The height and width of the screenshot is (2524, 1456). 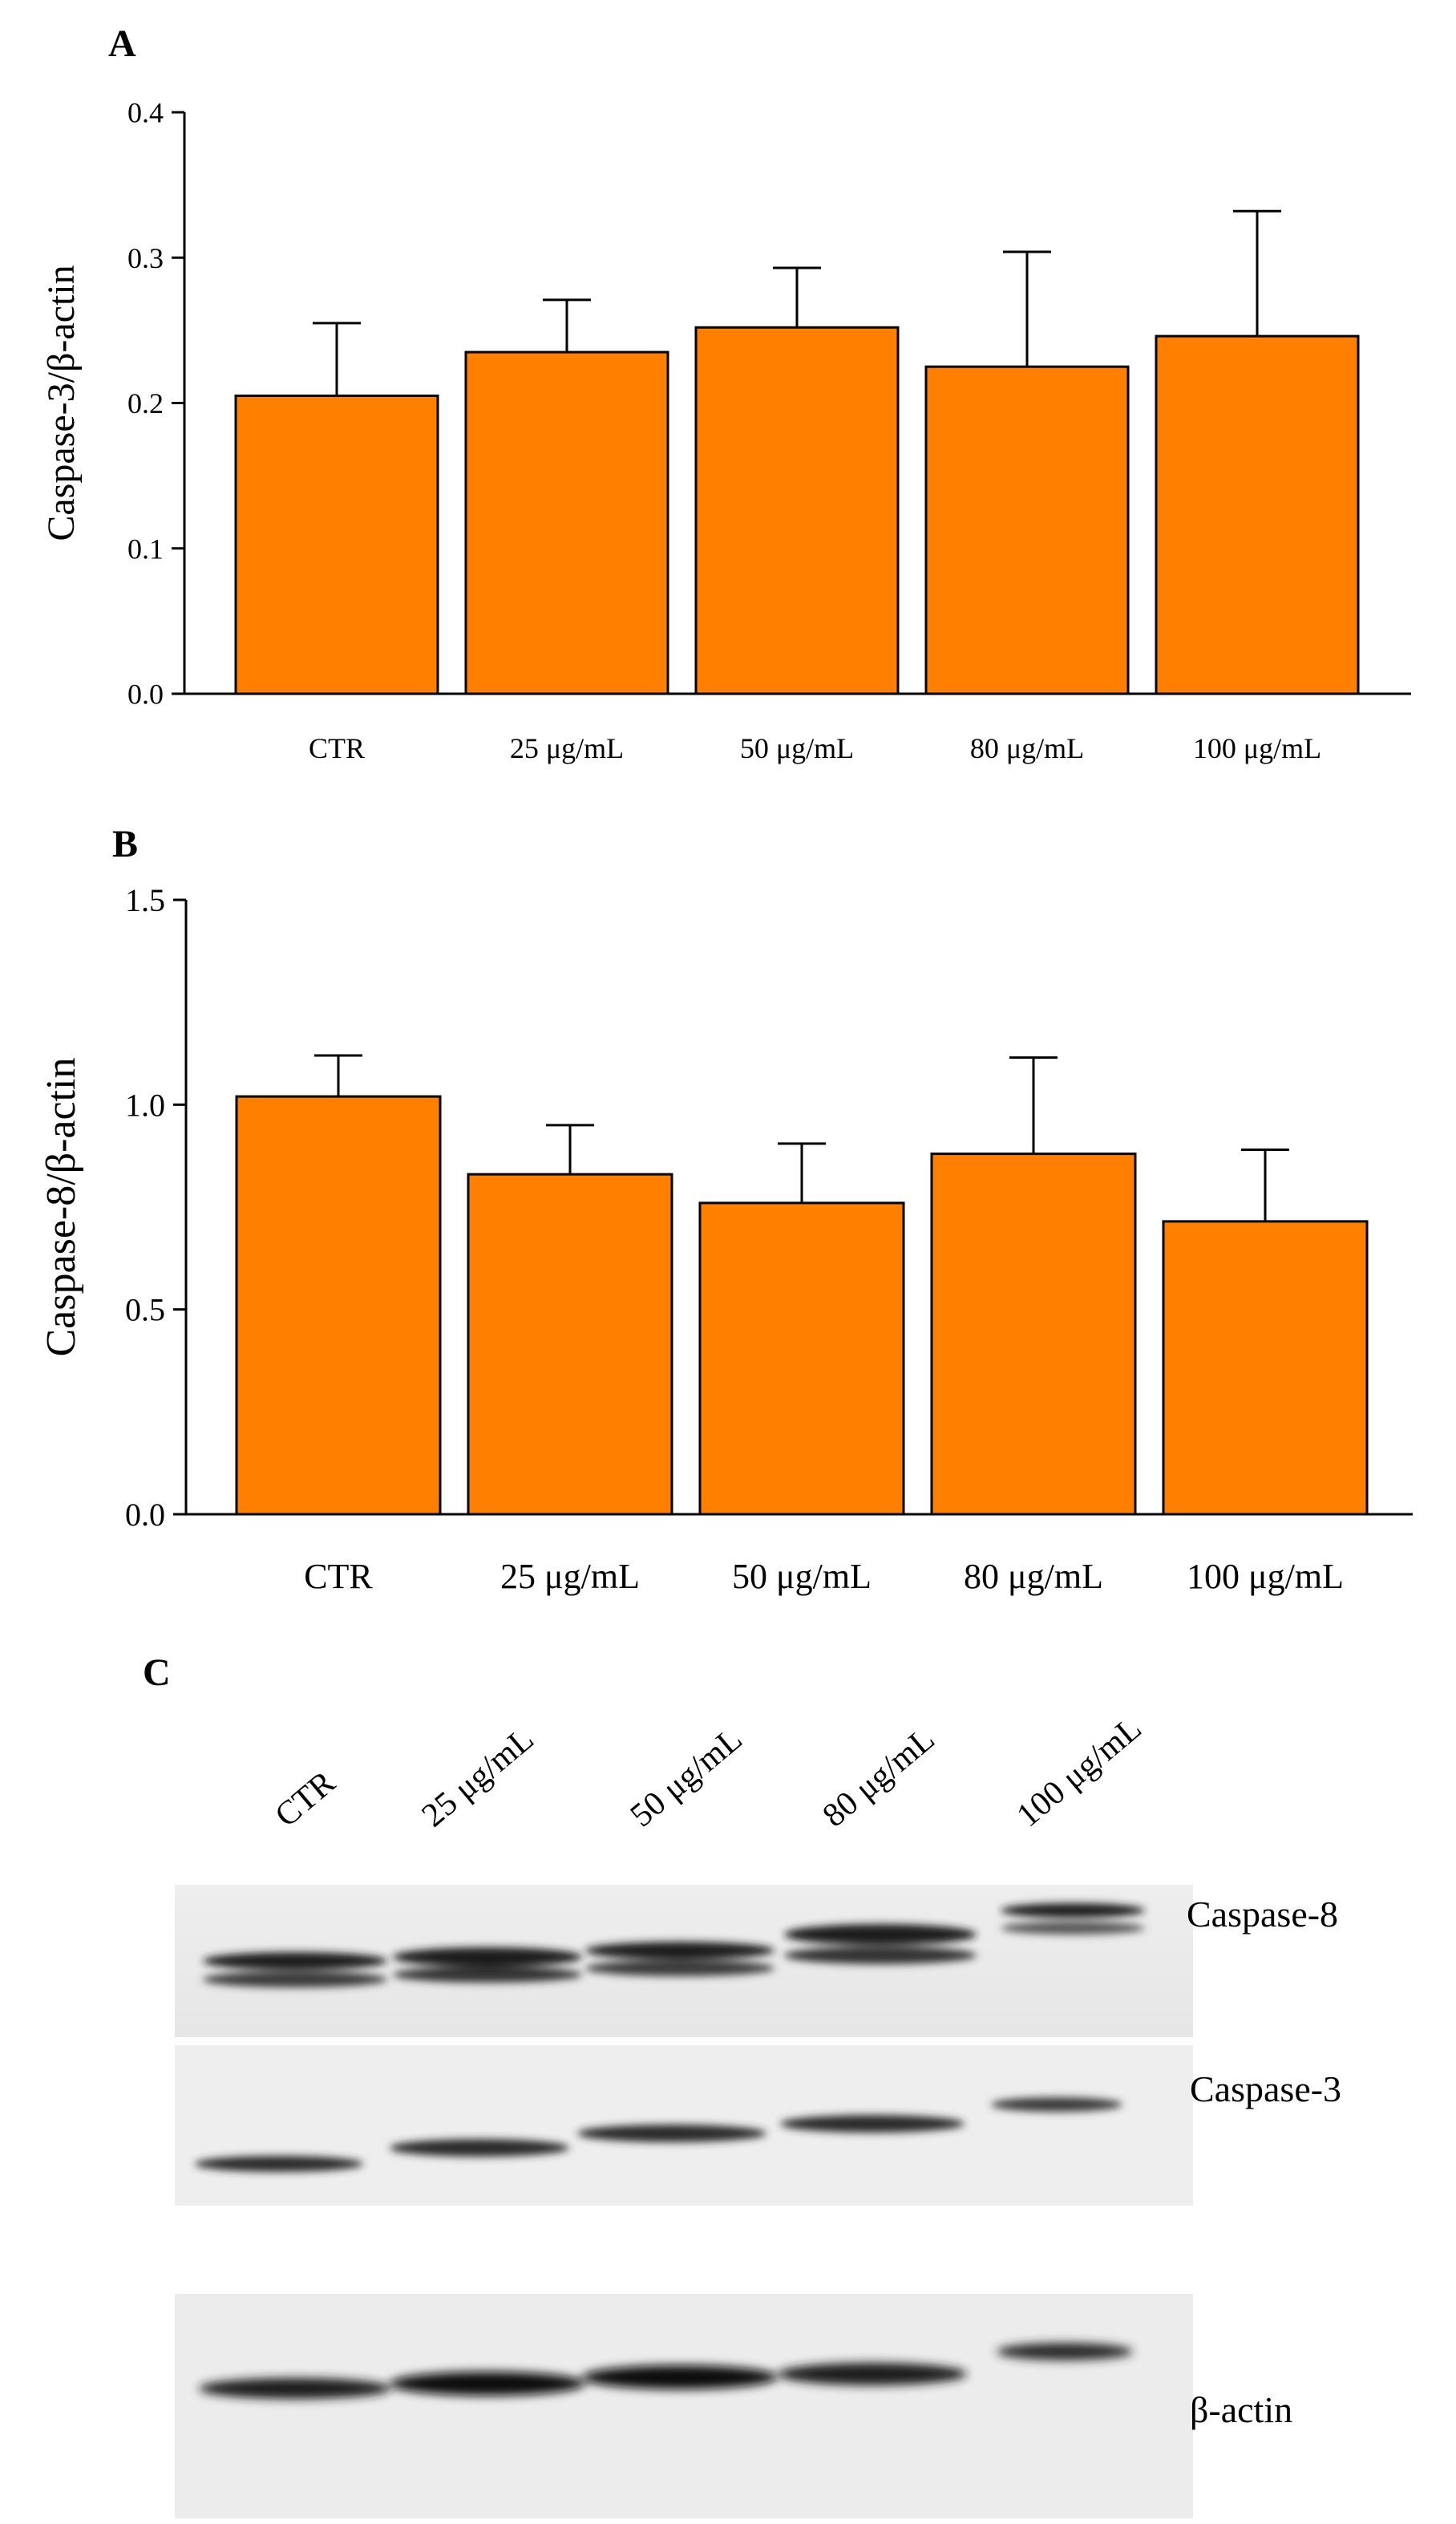 What do you see at coordinates (295, 1961) in the screenshot?
I see `band-c8-ctr-upper` at bounding box center [295, 1961].